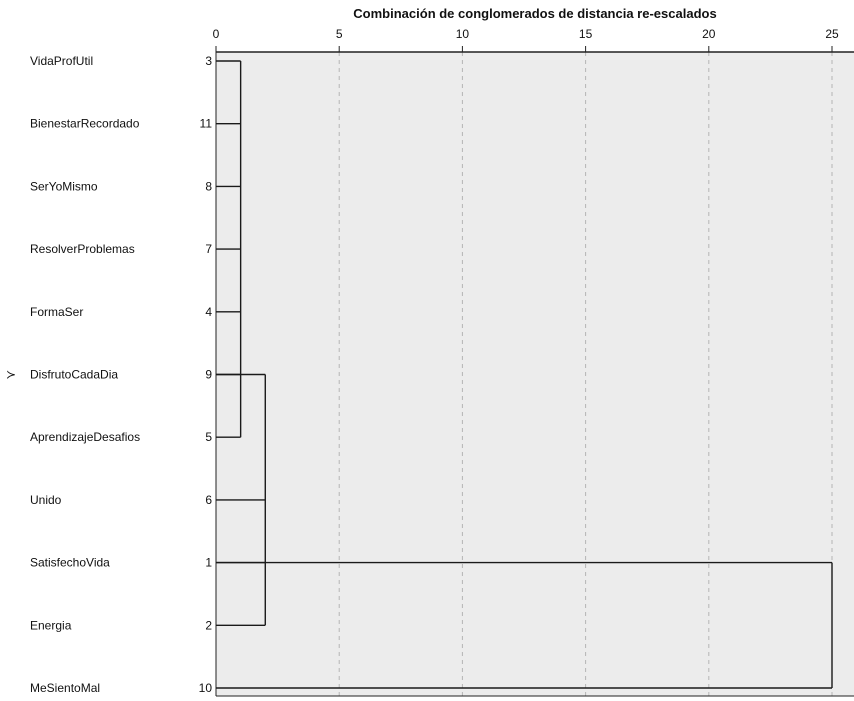  What do you see at coordinates (208, 625) in the screenshot?
I see `case-number: 2` at bounding box center [208, 625].